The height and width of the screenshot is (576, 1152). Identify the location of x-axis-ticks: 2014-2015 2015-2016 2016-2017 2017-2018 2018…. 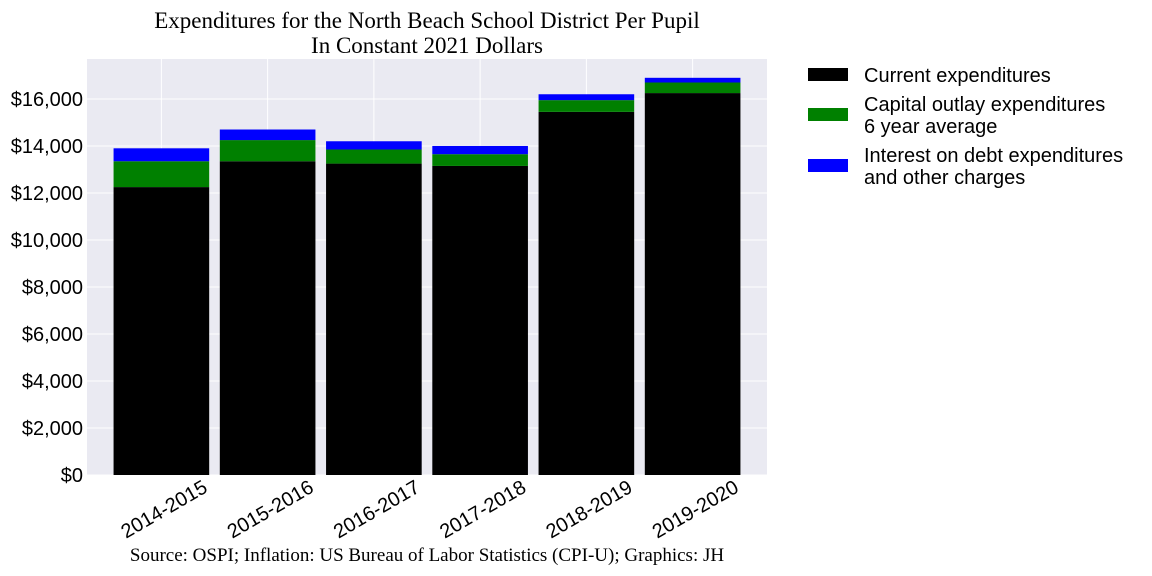
(429, 509).